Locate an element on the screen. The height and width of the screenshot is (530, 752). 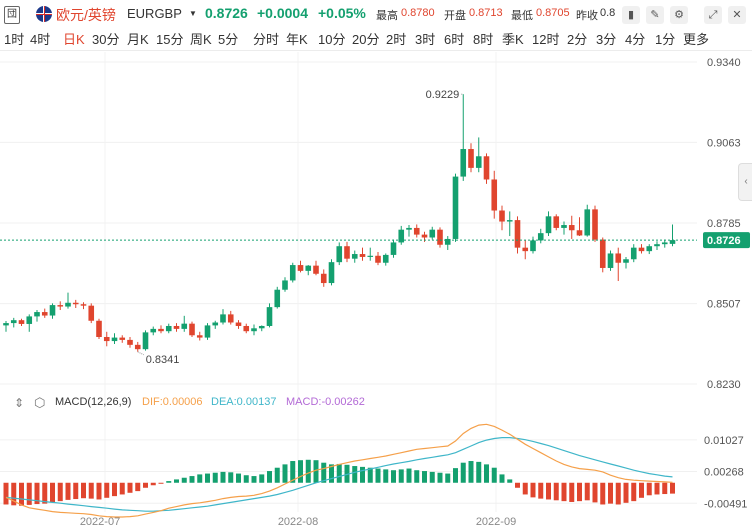
collapse-arrow-icon: ⇕ is located at coordinates (19, 403).